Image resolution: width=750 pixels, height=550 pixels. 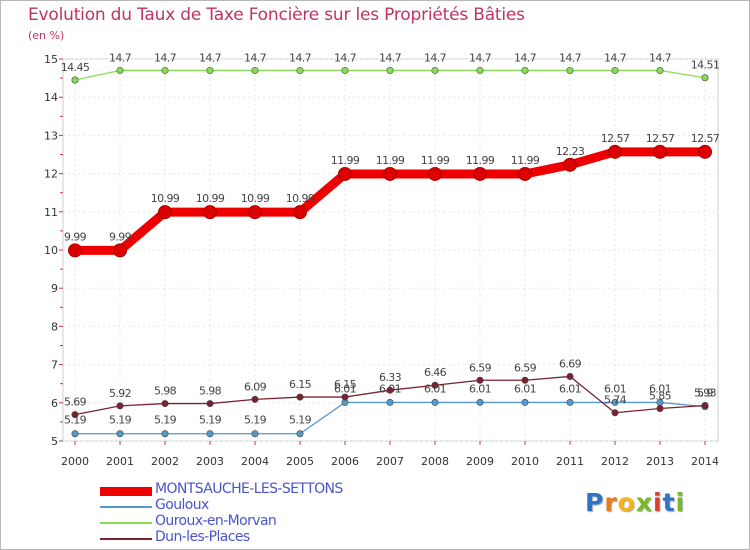 What do you see at coordinates (345, 461) in the screenshot?
I see `x-tick-label: 2006` at bounding box center [345, 461].